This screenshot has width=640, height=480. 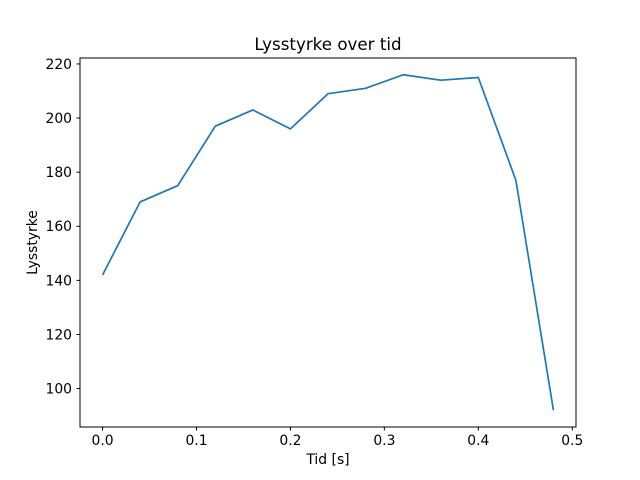 I want to click on y-tick-label: 100, so click(x=58, y=389).